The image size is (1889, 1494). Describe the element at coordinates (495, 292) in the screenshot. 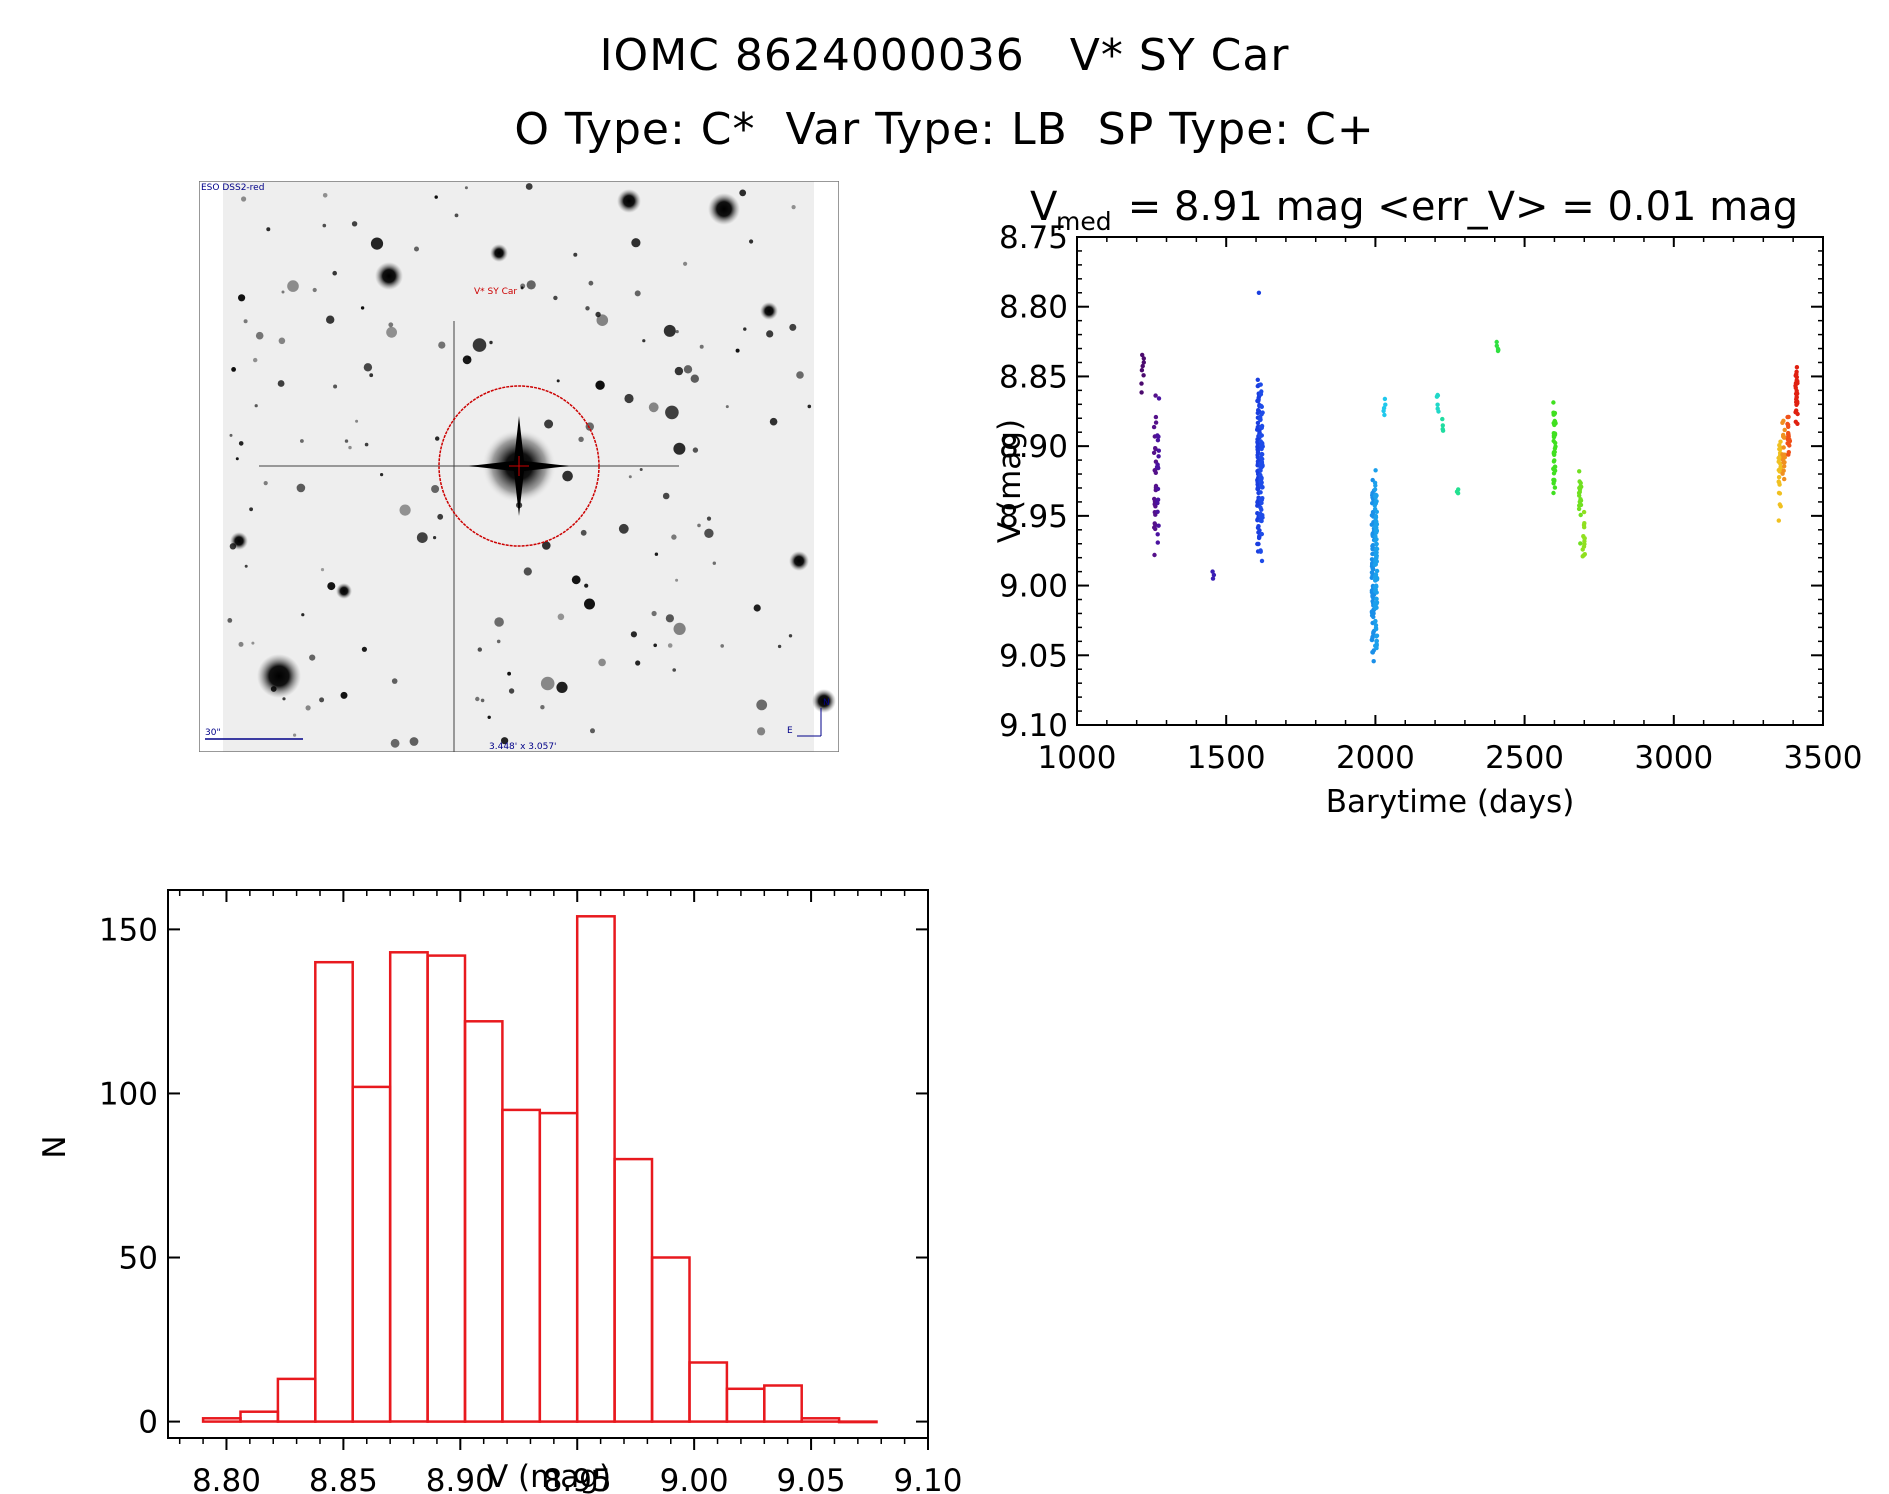

I see `target-label: V* SY Car` at that location.